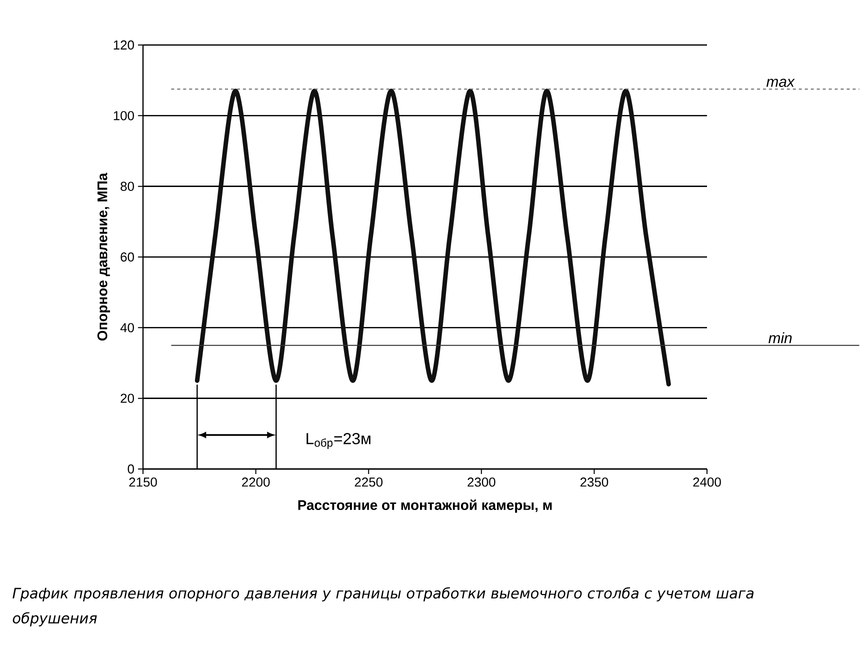  What do you see at coordinates (103, 256) in the screenshot?
I see `y-axis-title: Опорное давление, МПа` at bounding box center [103, 256].